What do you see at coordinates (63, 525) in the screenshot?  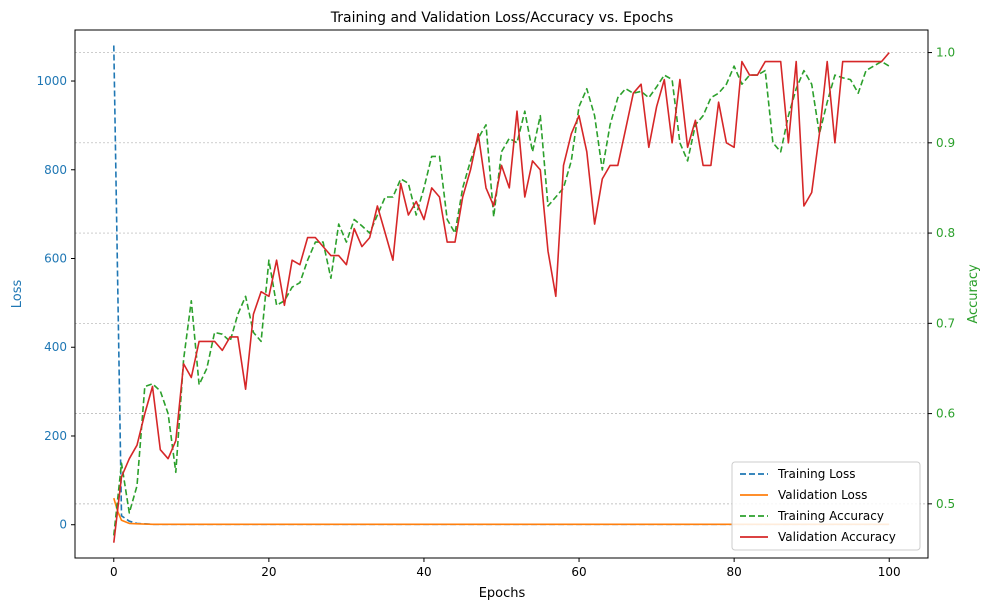 I see `loss-tick-label: 0` at bounding box center [63, 525].